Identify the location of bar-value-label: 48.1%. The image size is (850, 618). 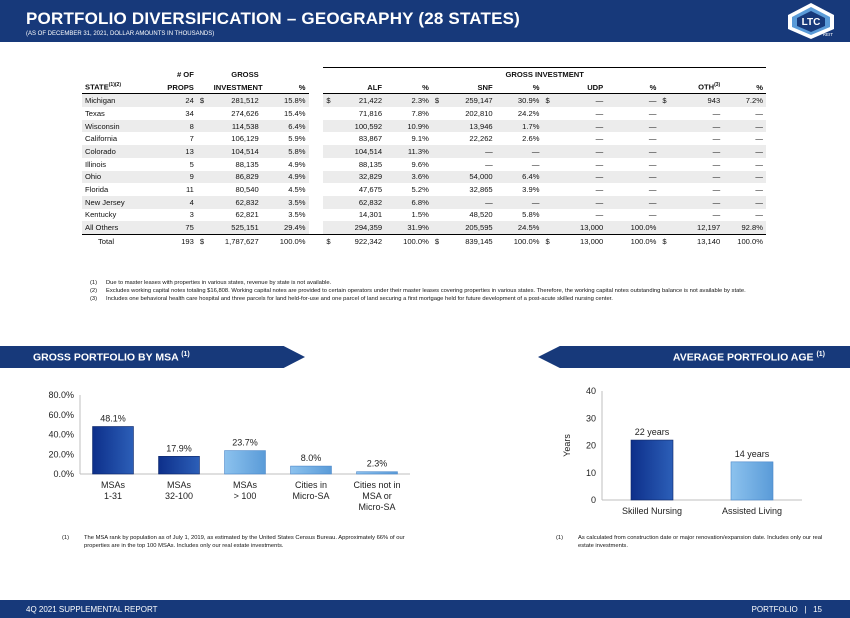
(113, 419).